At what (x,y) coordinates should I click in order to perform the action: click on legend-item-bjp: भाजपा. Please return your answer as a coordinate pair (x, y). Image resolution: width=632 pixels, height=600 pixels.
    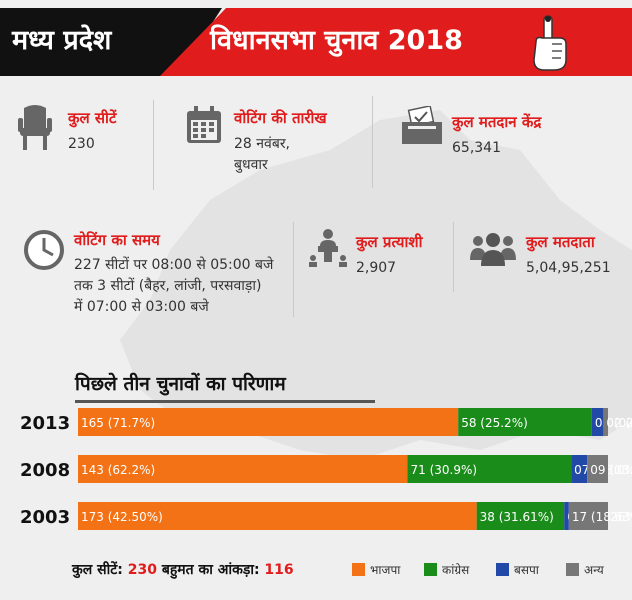
    Looking at the image, I should click on (376, 569).